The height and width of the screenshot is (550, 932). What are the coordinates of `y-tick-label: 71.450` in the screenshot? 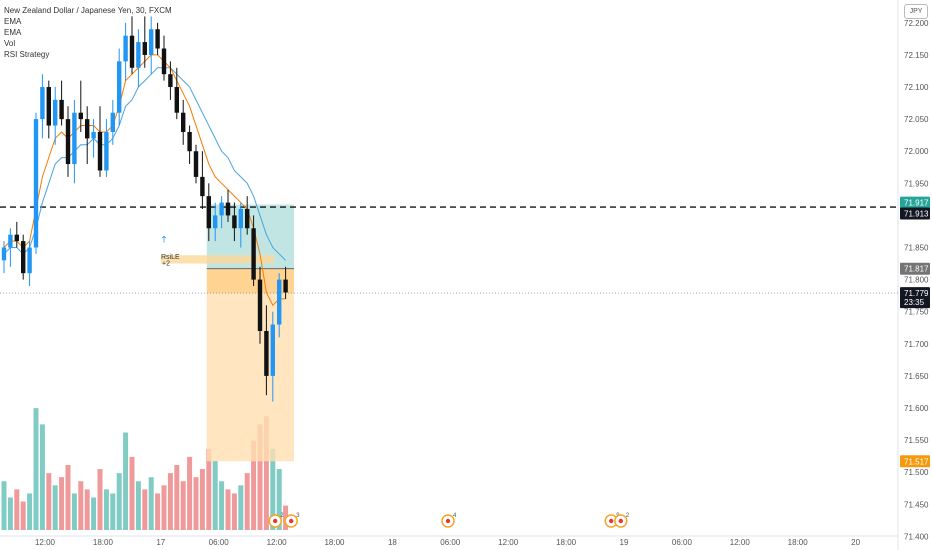 It's located at (916, 504).